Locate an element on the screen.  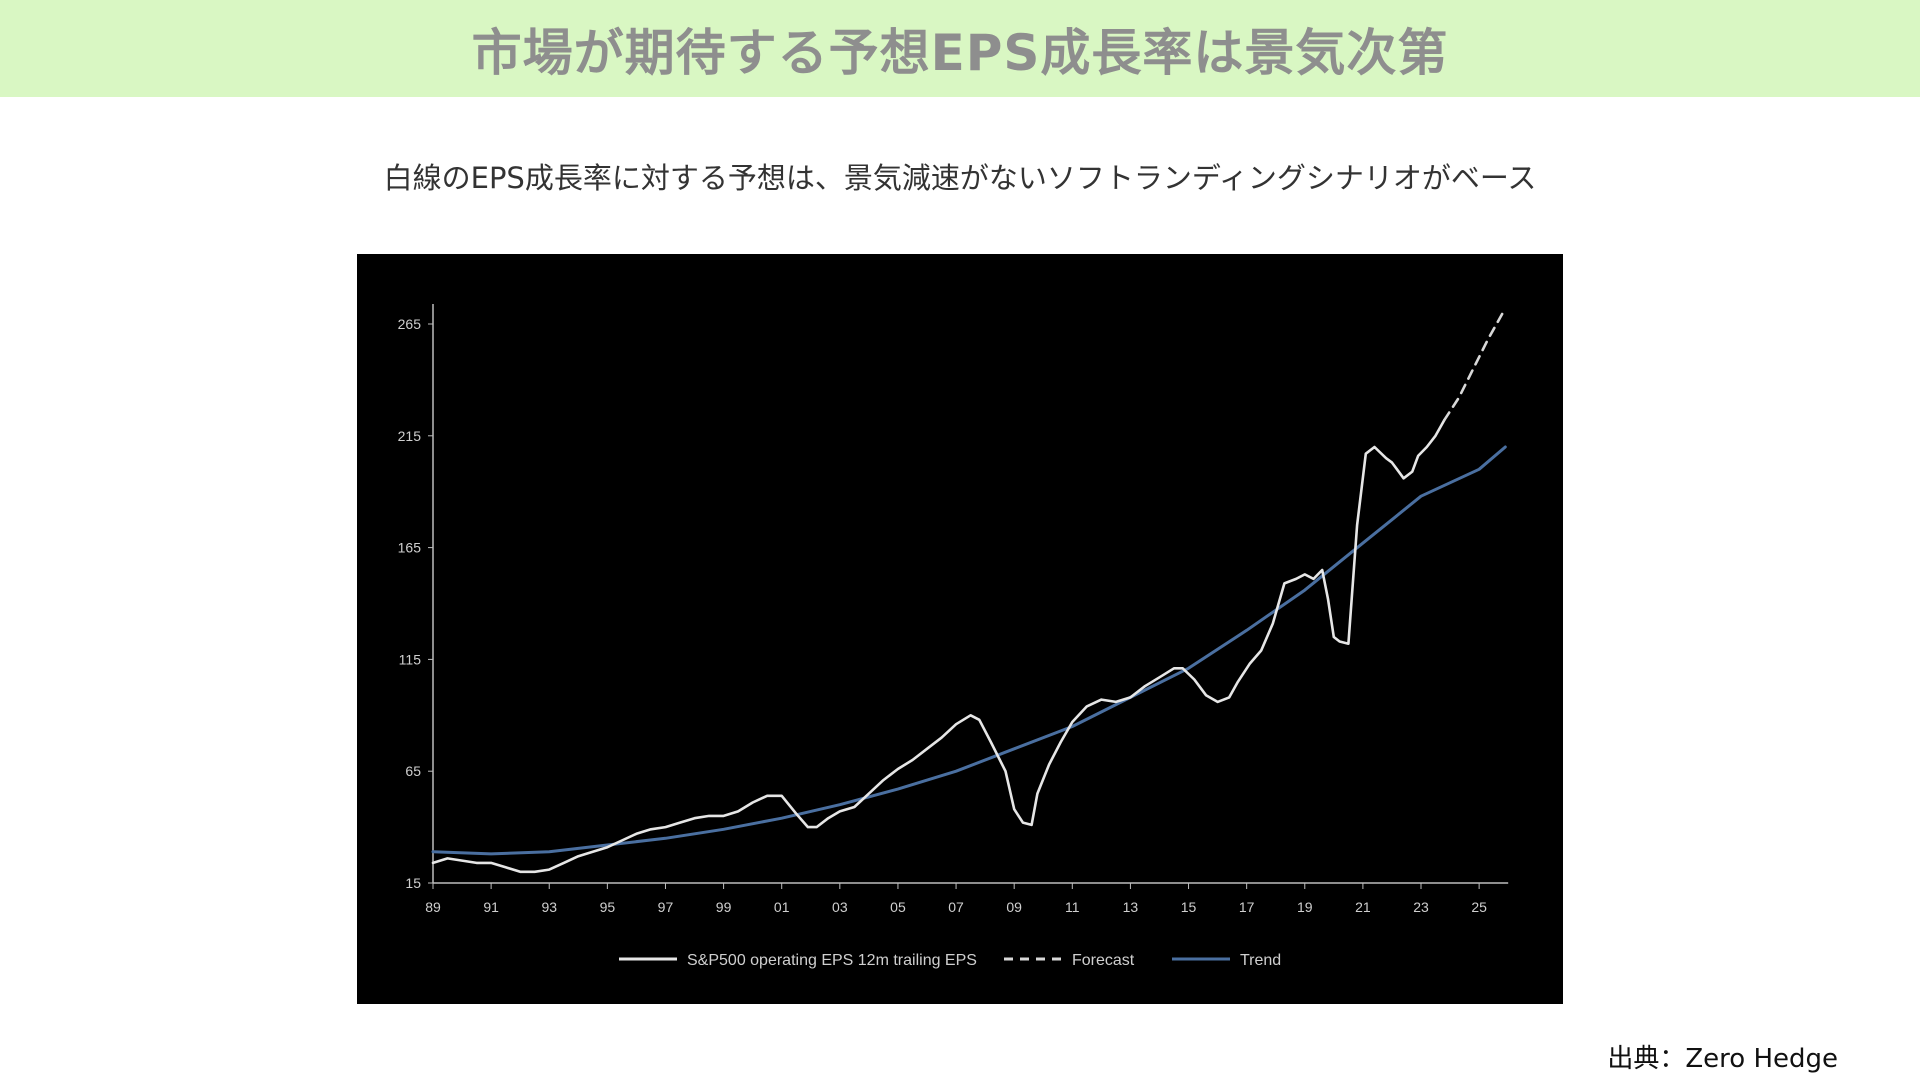
x-tick-label: 11 is located at coordinates (1072, 907).